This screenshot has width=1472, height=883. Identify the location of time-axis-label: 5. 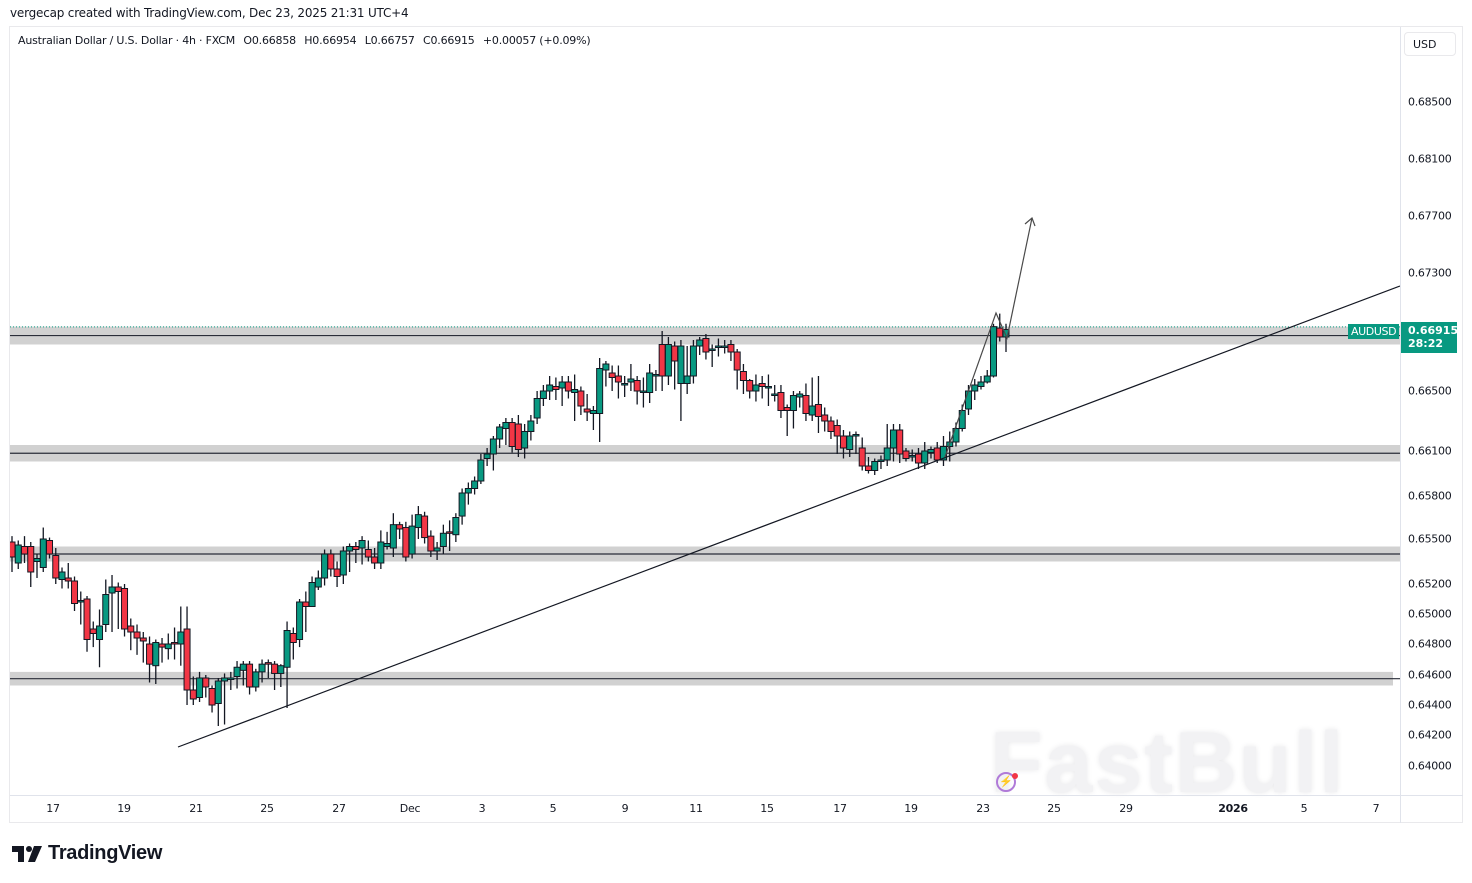
(1304, 808).